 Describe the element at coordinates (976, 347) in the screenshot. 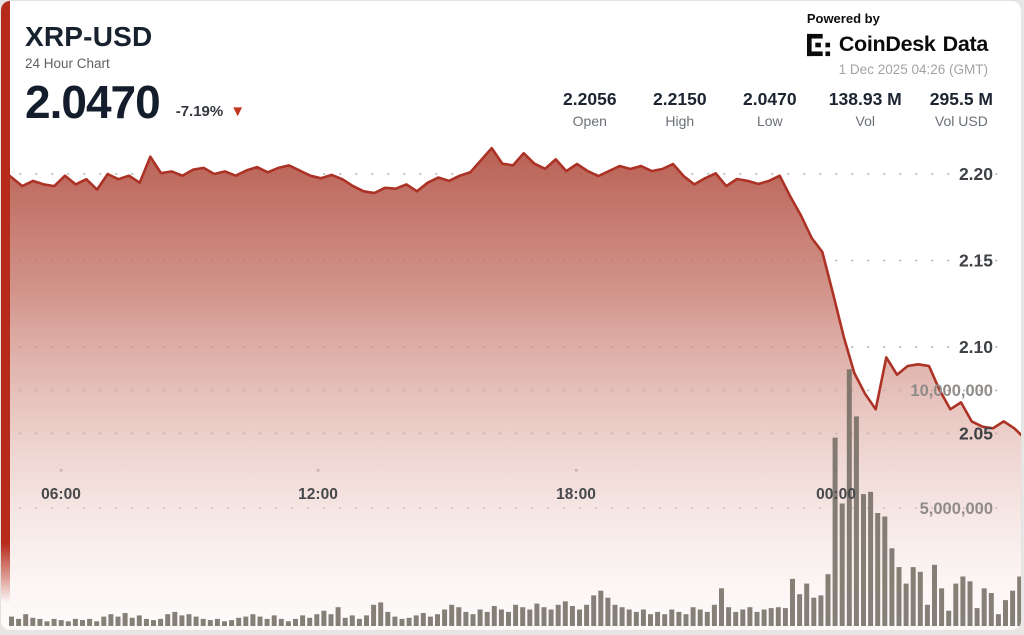

I see `svg-text: 2.10` at that location.